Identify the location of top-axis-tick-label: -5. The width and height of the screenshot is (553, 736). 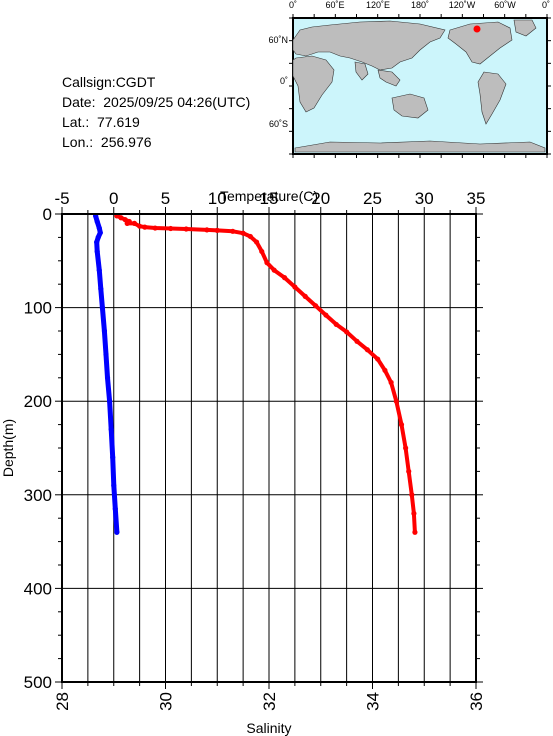
(61, 198).